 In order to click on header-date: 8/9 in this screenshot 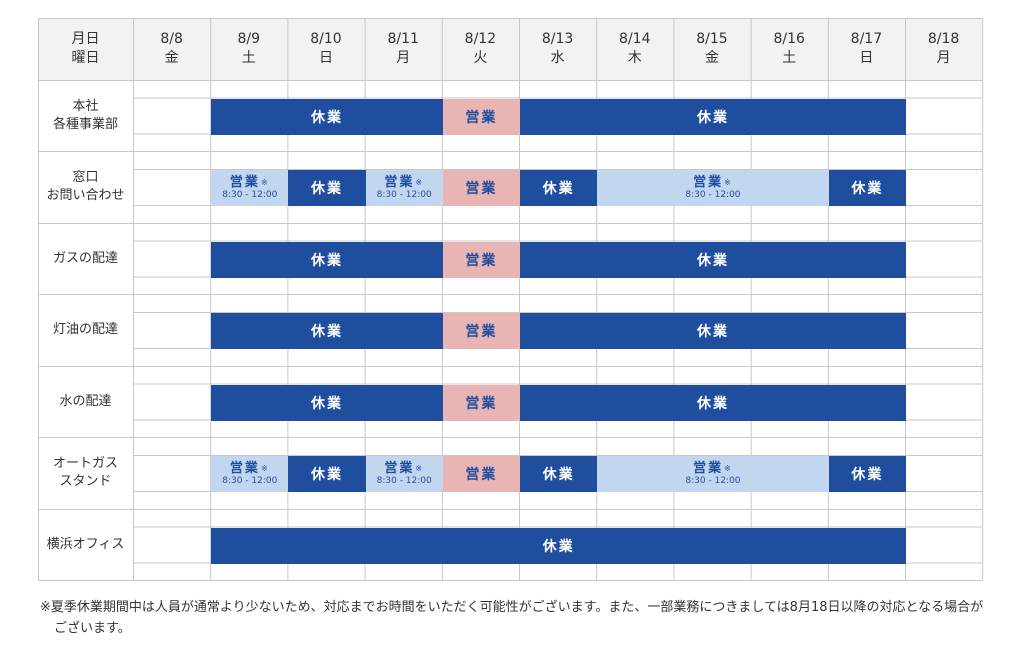, I will do `click(249, 39)`.